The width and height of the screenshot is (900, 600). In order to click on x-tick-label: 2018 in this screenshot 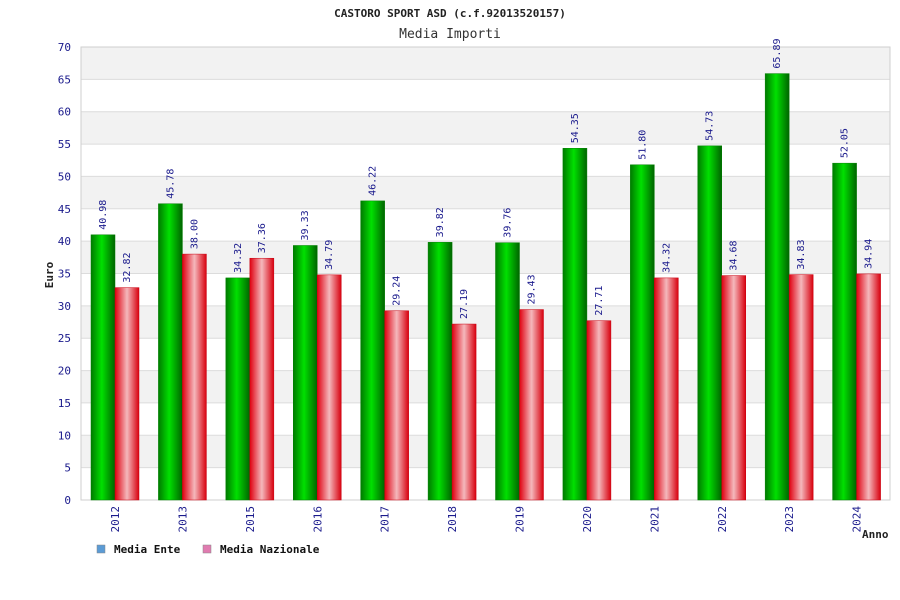, I will do `click(452, 519)`.